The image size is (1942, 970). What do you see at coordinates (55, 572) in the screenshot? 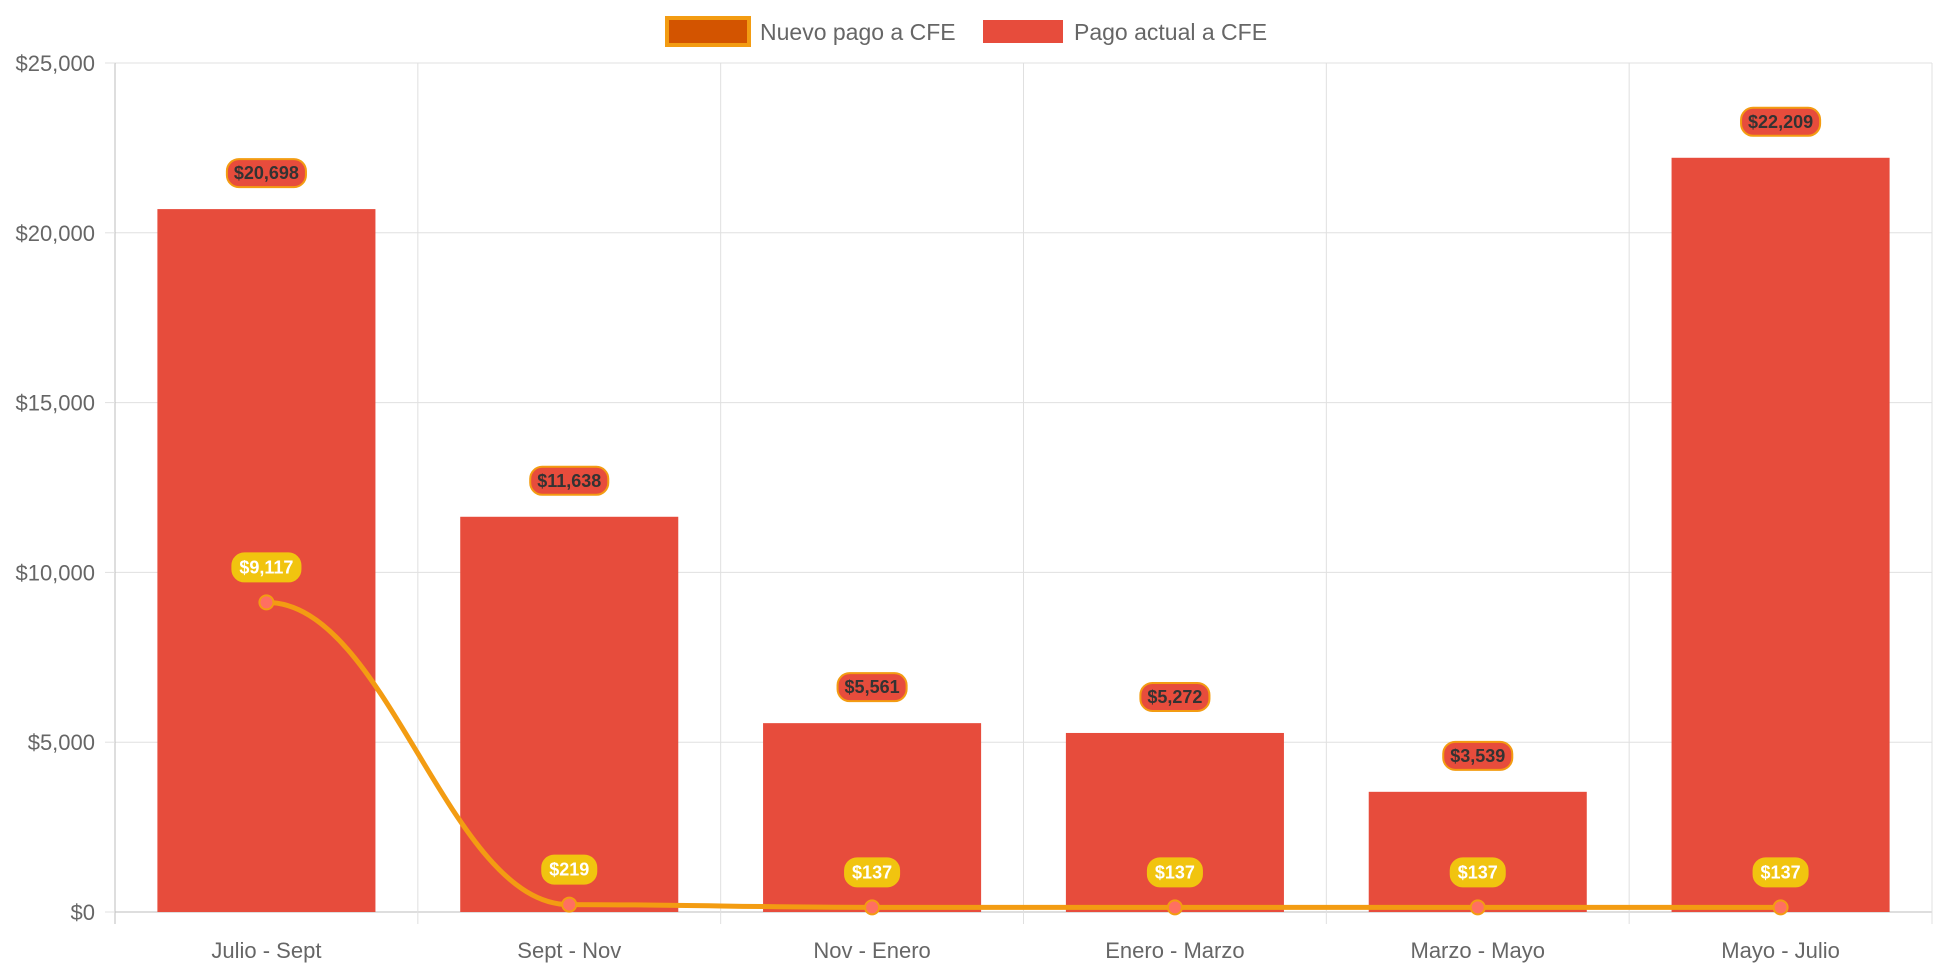
I see `y-tick-label: $10,000` at bounding box center [55, 572].